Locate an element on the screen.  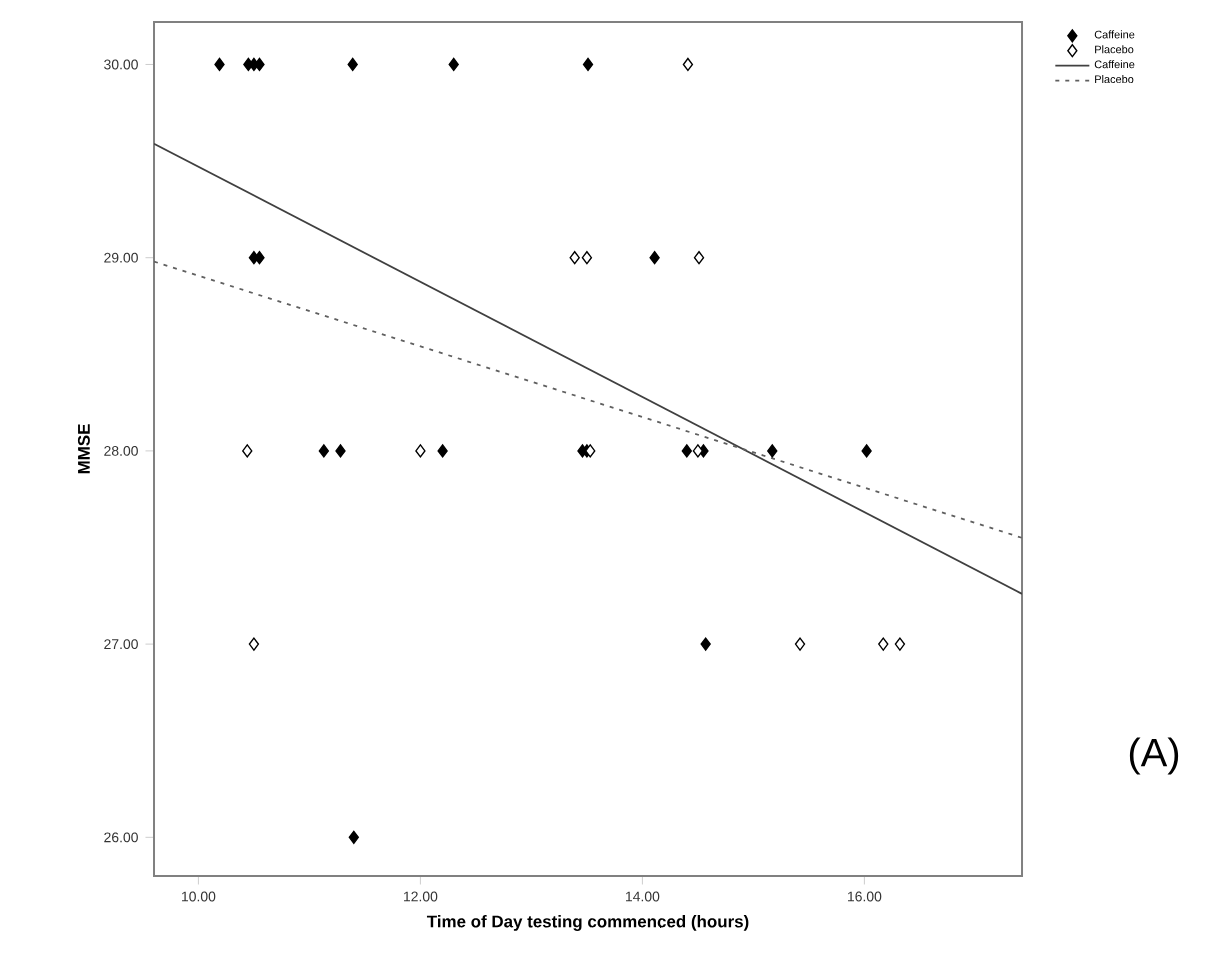
x-axis-title: Time of Day testing commenced (hours) is located at coordinates (587, 923).